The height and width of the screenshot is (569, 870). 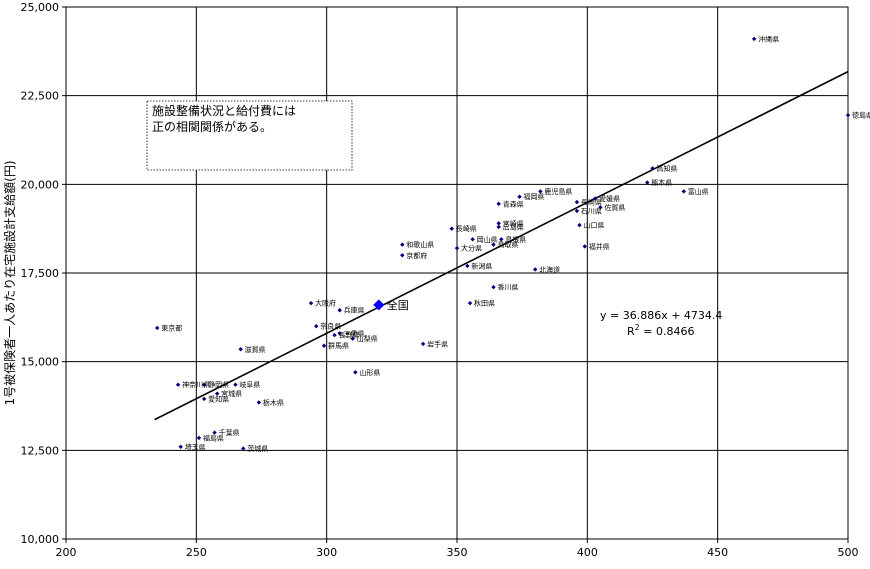 What do you see at coordinates (420, 244) in the screenshot?
I see `data-label: 和歌山県` at bounding box center [420, 244].